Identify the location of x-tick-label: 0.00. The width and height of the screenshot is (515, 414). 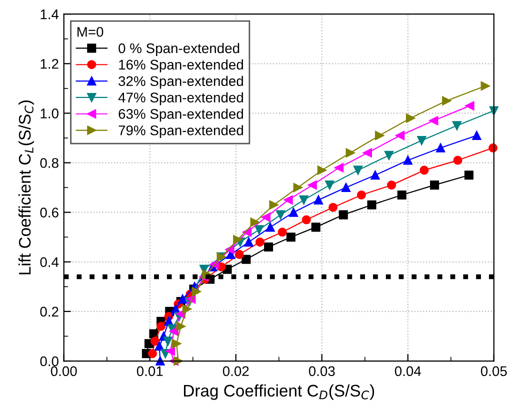
(63, 371).